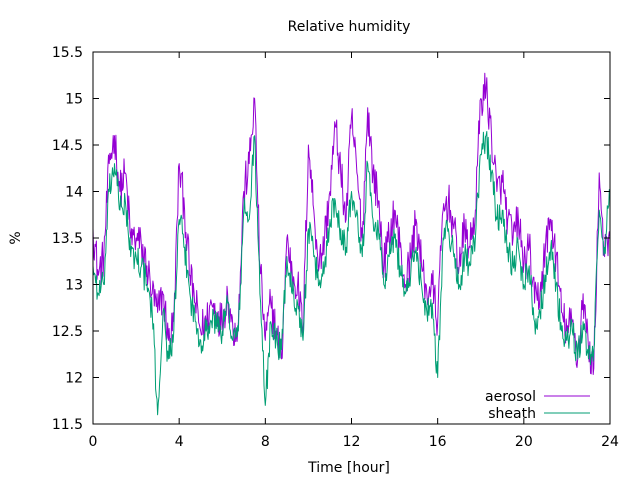 This screenshot has width=640, height=480. Describe the element at coordinates (438, 442) in the screenshot. I see `x-tick-label: 16` at that location.